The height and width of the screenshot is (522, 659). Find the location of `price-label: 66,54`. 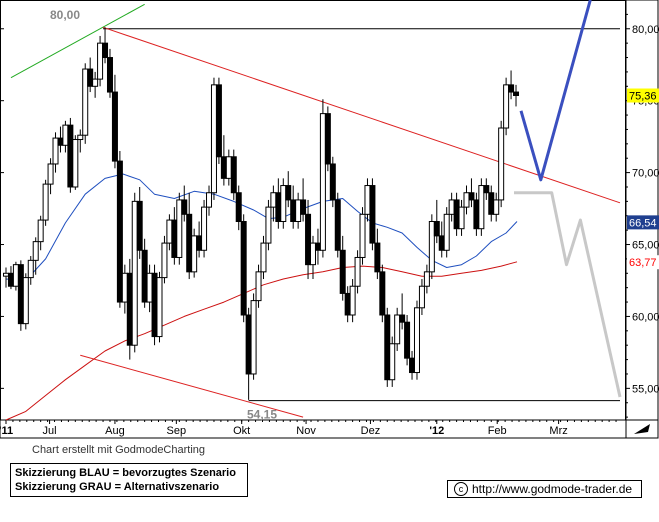

price-label: 66,54 is located at coordinates (643, 223).